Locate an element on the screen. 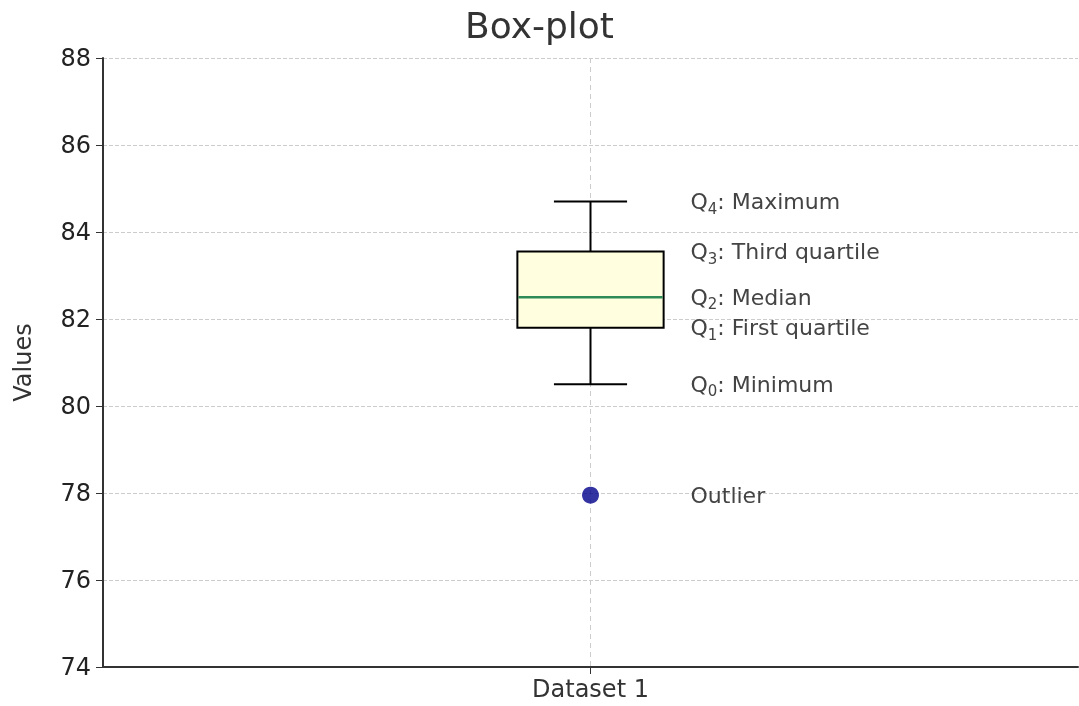 The height and width of the screenshot is (706, 1079). y-tick-label: 78 is located at coordinates (75, 493).